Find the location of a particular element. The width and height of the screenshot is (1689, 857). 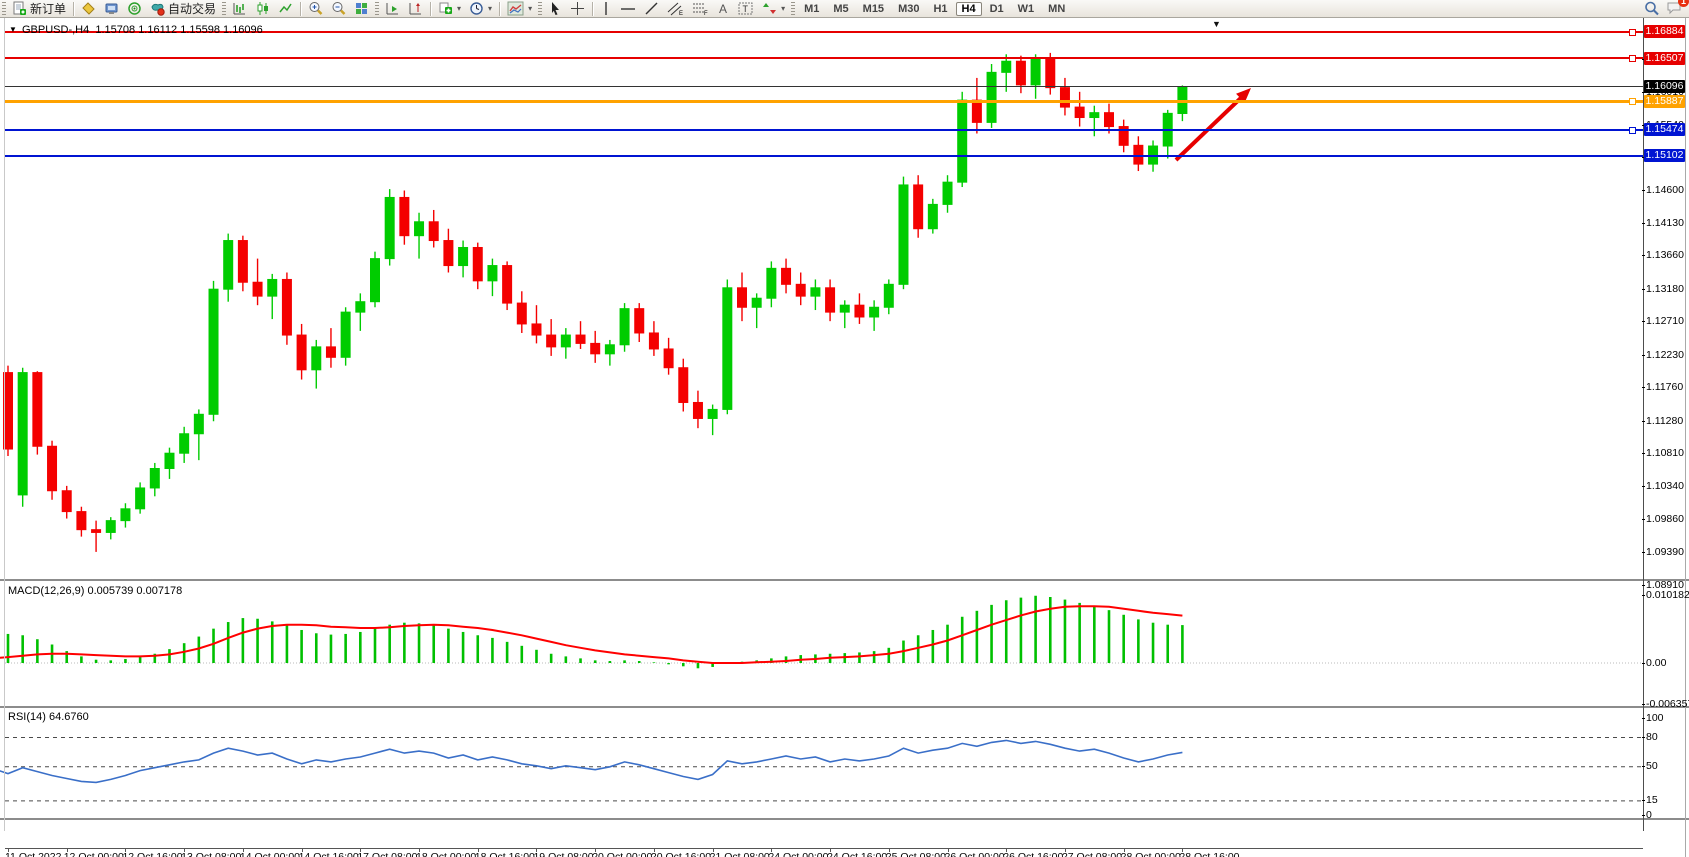

terminal-button is located at coordinates (111, 9).